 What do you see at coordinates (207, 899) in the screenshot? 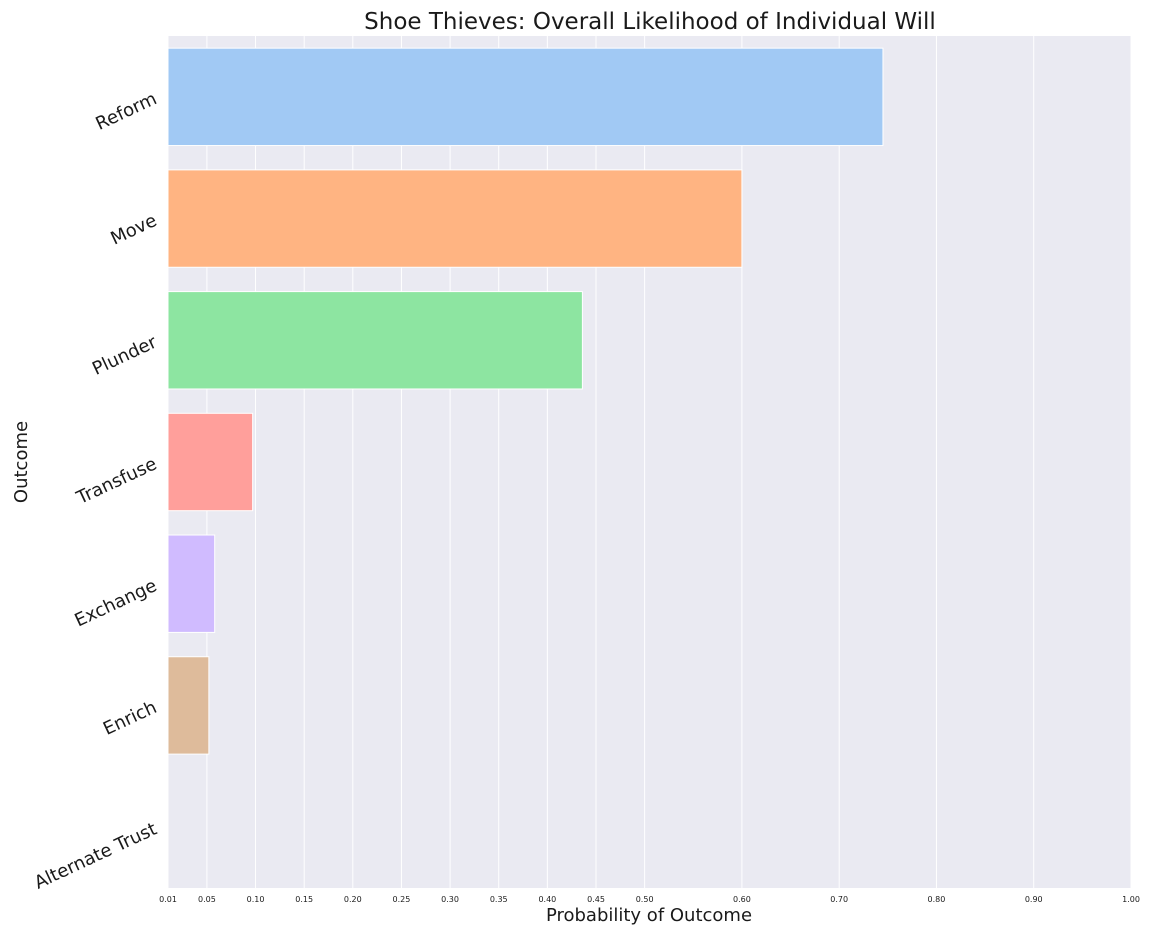
I see `x-tick-label: 0.05` at bounding box center [207, 899].